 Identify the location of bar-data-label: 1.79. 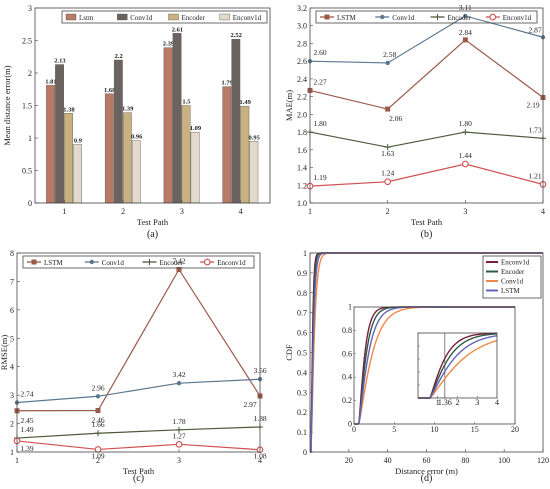
(227, 83).